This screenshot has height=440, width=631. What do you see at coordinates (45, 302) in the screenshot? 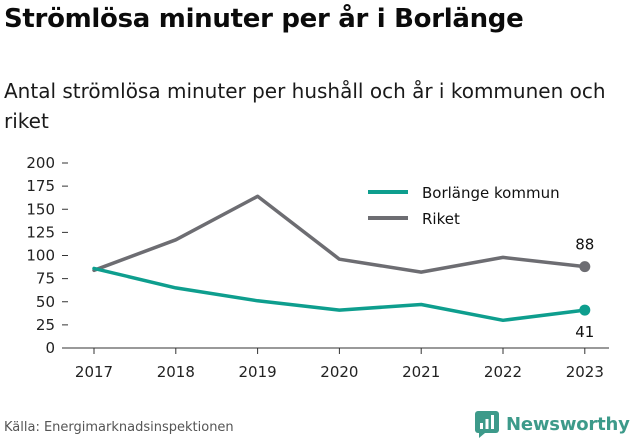
I see `y-tick-label: 50` at bounding box center [45, 302].